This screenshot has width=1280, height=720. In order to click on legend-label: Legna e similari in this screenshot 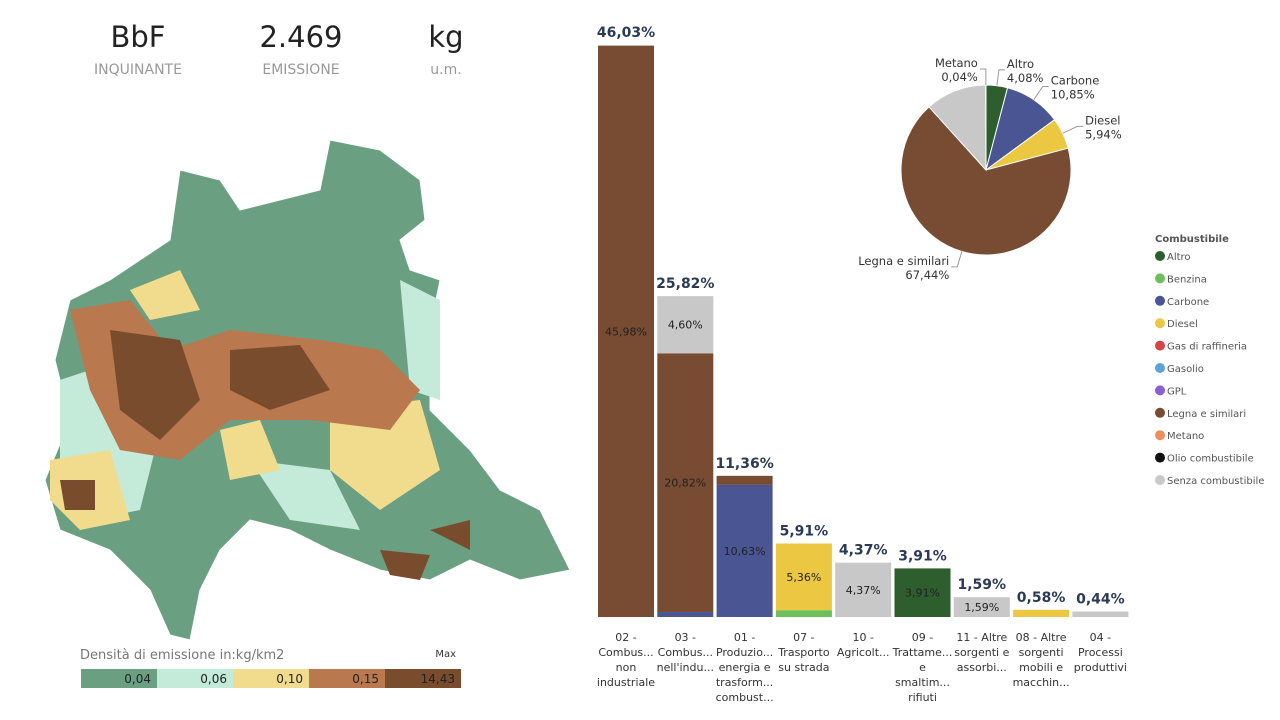, I will do `click(1206, 414)`.